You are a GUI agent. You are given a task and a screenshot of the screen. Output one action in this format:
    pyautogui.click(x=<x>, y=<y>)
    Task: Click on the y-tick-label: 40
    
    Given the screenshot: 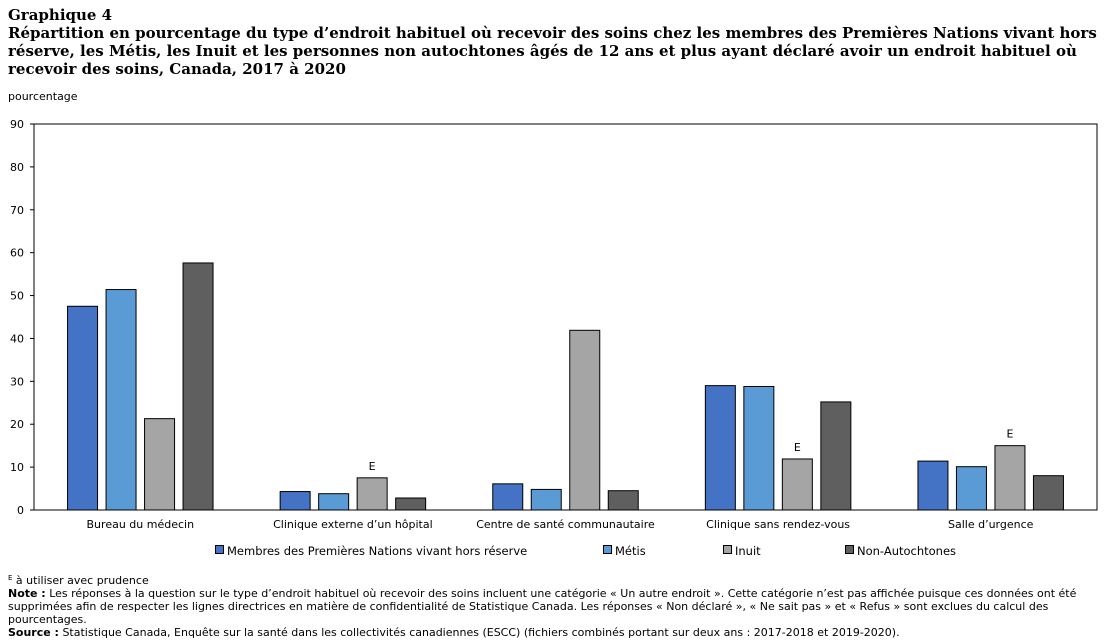 What is the action you would take?
    pyautogui.click(x=17, y=338)
    